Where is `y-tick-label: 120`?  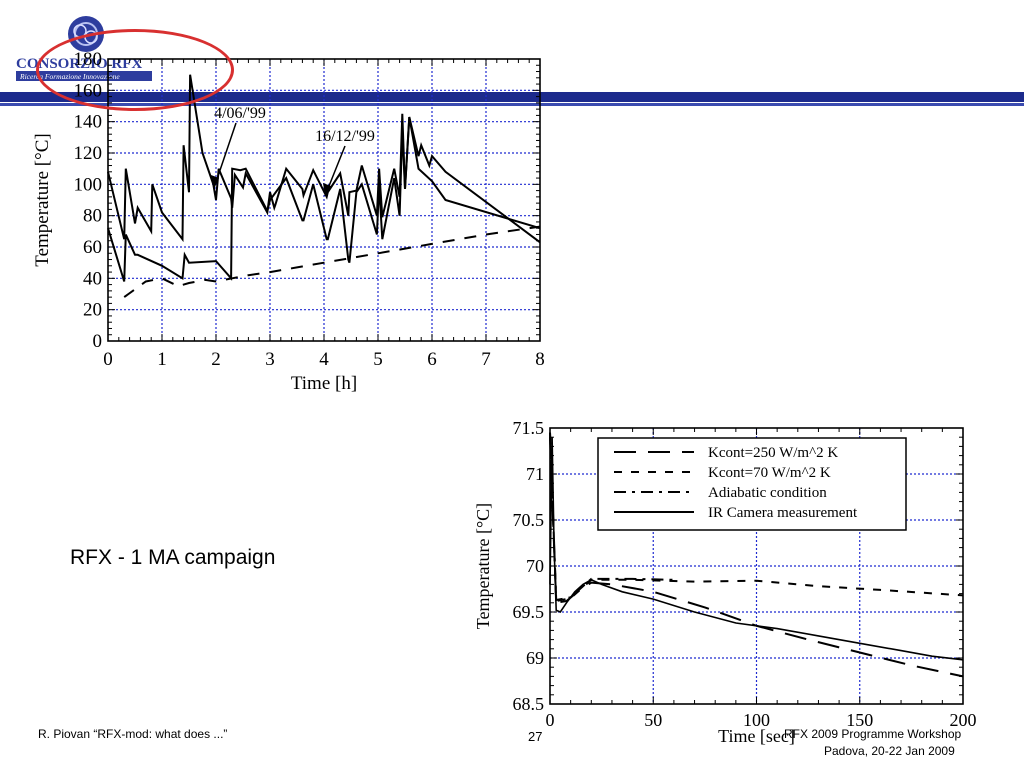
y-tick-label: 120 is located at coordinates (88, 153).